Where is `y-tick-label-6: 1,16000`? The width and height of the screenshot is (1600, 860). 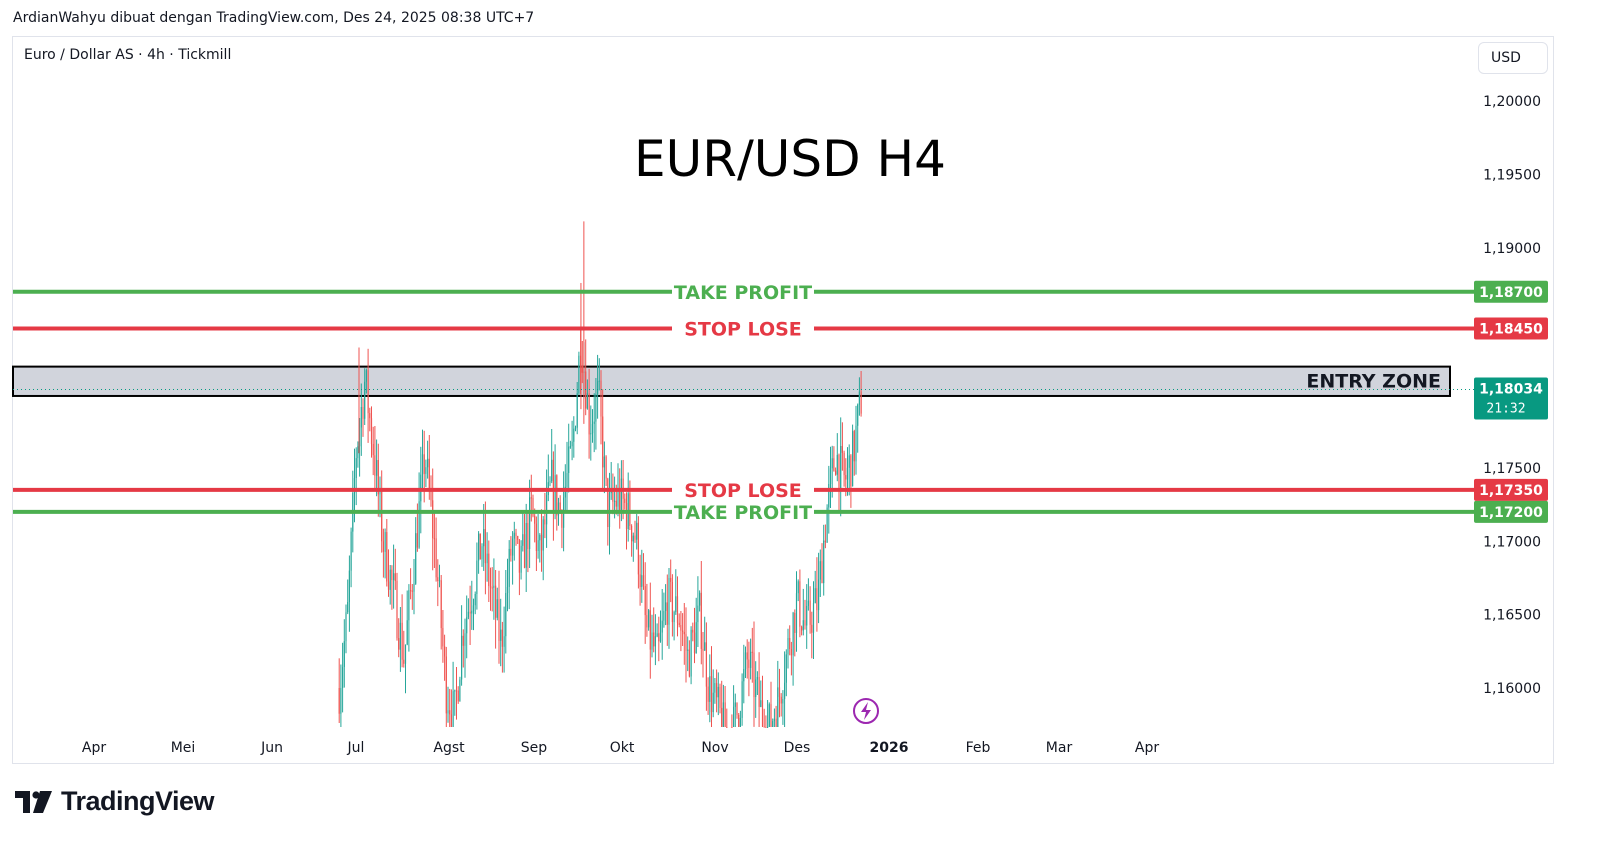
y-tick-label-6: 1,16000 is located at coordinates (1512, 689).